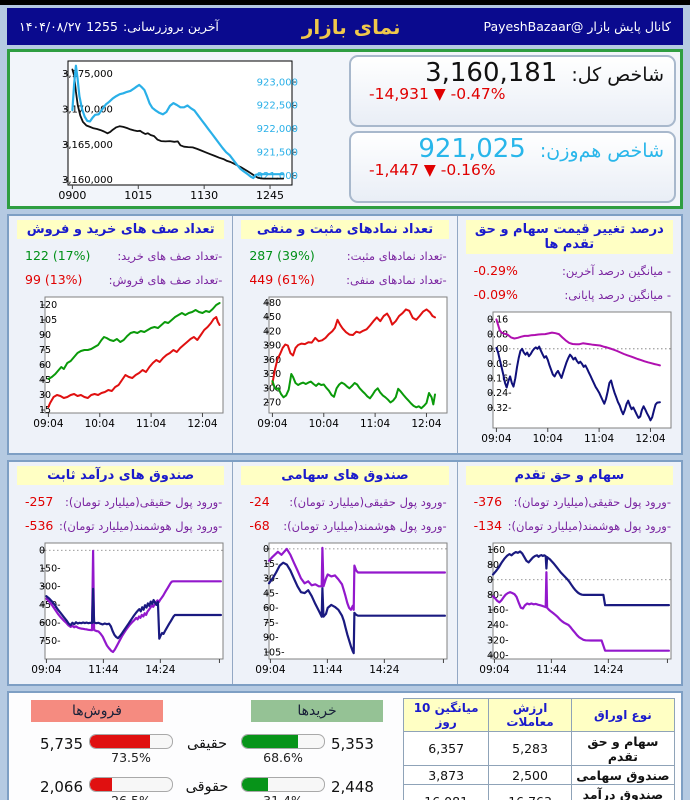  Describe the element at coordinates (396, 256) in the screenshot. I see `stat-label: -تعداد نمادهای مثبت:` at that location.